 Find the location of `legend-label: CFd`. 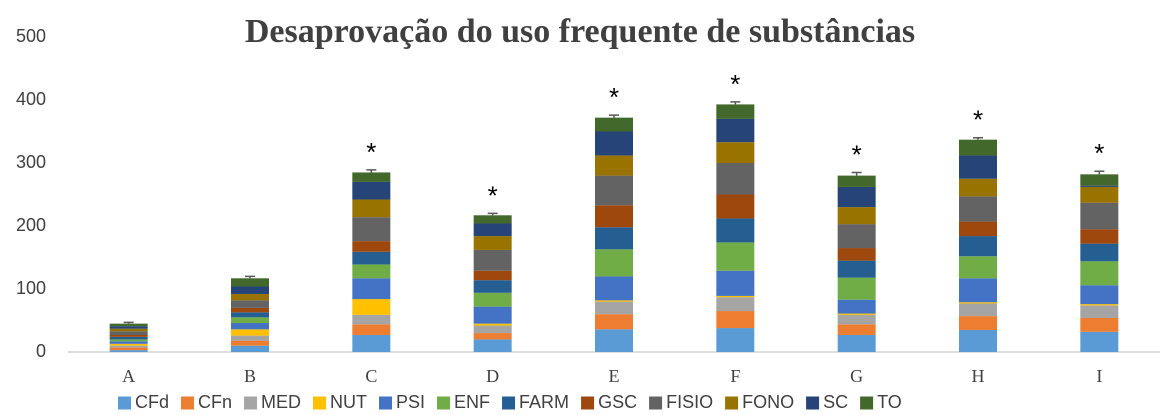

legend-label: CFd is located at coordinates (152, 402).